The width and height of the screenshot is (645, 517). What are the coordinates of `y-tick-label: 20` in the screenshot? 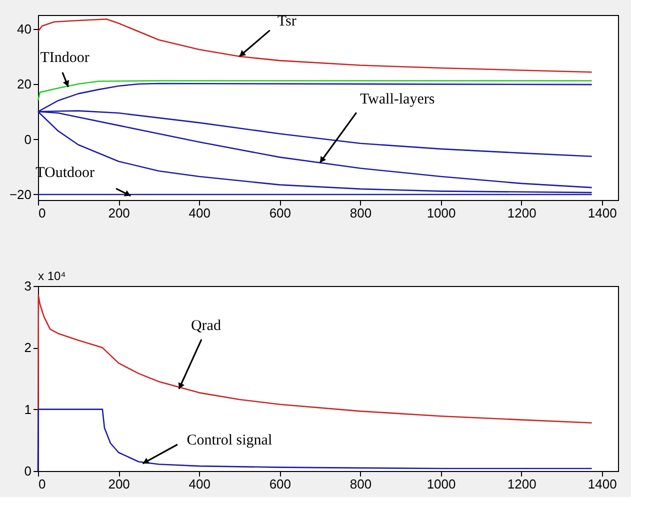 It's located at (24, 84).